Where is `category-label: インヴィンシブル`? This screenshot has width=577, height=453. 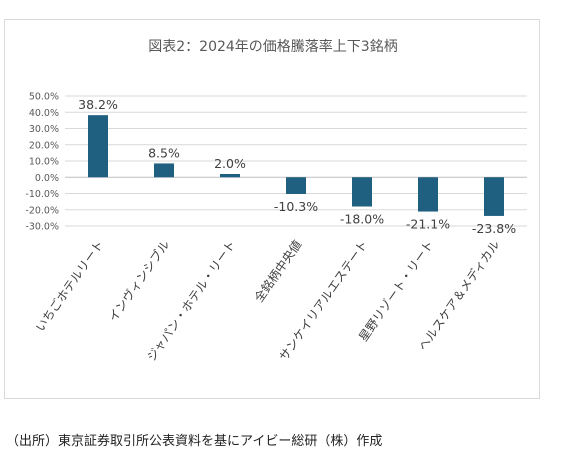
category-label: インヴィンシブル is located at coordinates (138, 280).